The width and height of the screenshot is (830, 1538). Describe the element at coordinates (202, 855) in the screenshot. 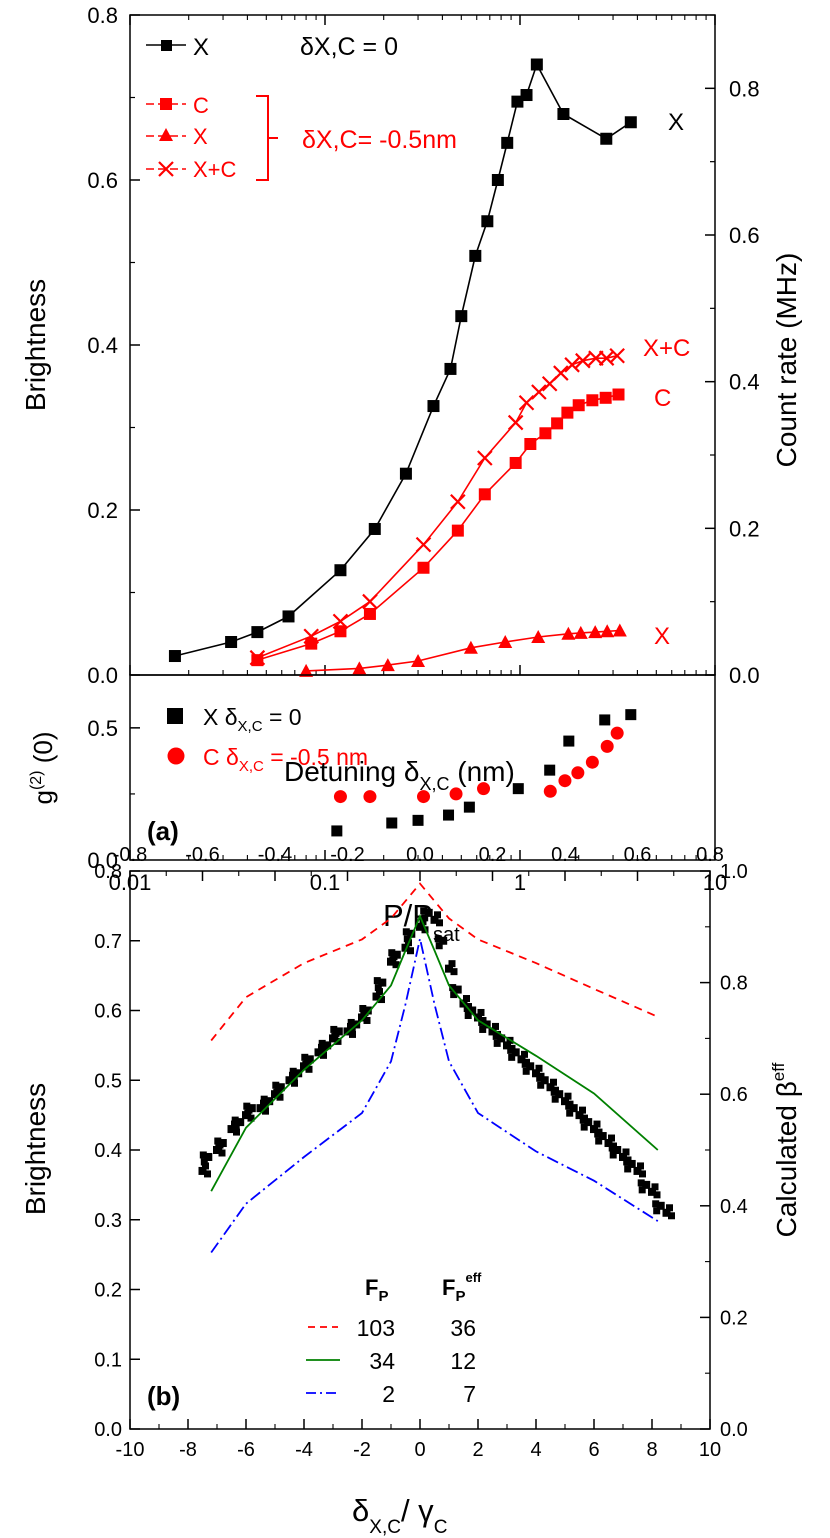

I see `x2-tick-label: -0.6` at that location.